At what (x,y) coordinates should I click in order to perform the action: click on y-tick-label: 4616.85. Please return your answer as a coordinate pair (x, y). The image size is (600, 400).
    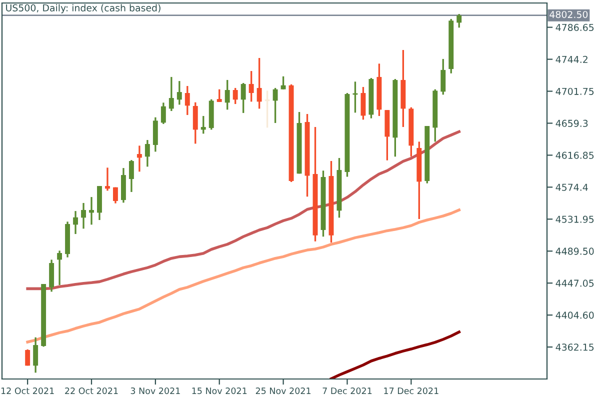
    Looking at the image, I should click on (575, 155).